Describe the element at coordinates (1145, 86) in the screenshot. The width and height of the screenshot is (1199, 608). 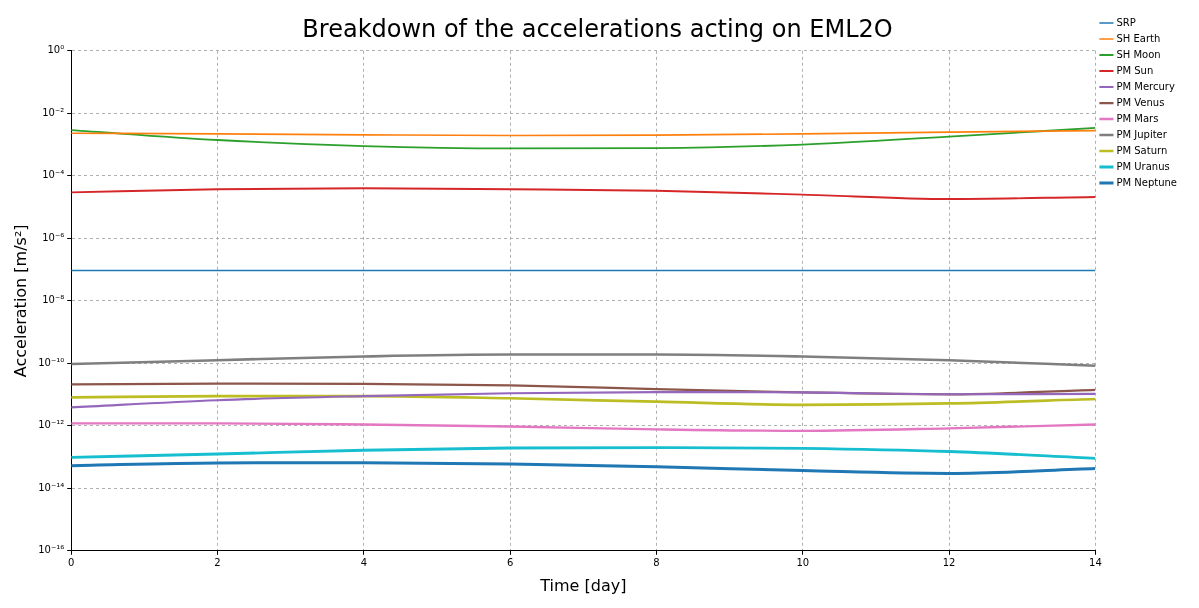
I see `legend-label: PM Mercury` at that location.